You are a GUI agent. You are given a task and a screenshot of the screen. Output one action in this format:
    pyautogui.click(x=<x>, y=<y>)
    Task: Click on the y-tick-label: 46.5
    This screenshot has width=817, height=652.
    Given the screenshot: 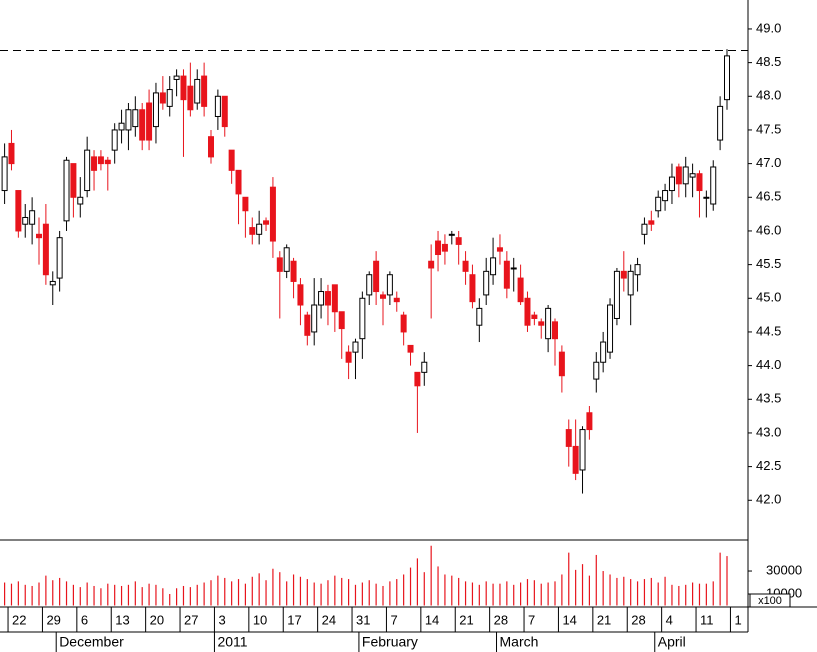 What is the action you would take?
    pyautogui.click(x=768, y=196)
    